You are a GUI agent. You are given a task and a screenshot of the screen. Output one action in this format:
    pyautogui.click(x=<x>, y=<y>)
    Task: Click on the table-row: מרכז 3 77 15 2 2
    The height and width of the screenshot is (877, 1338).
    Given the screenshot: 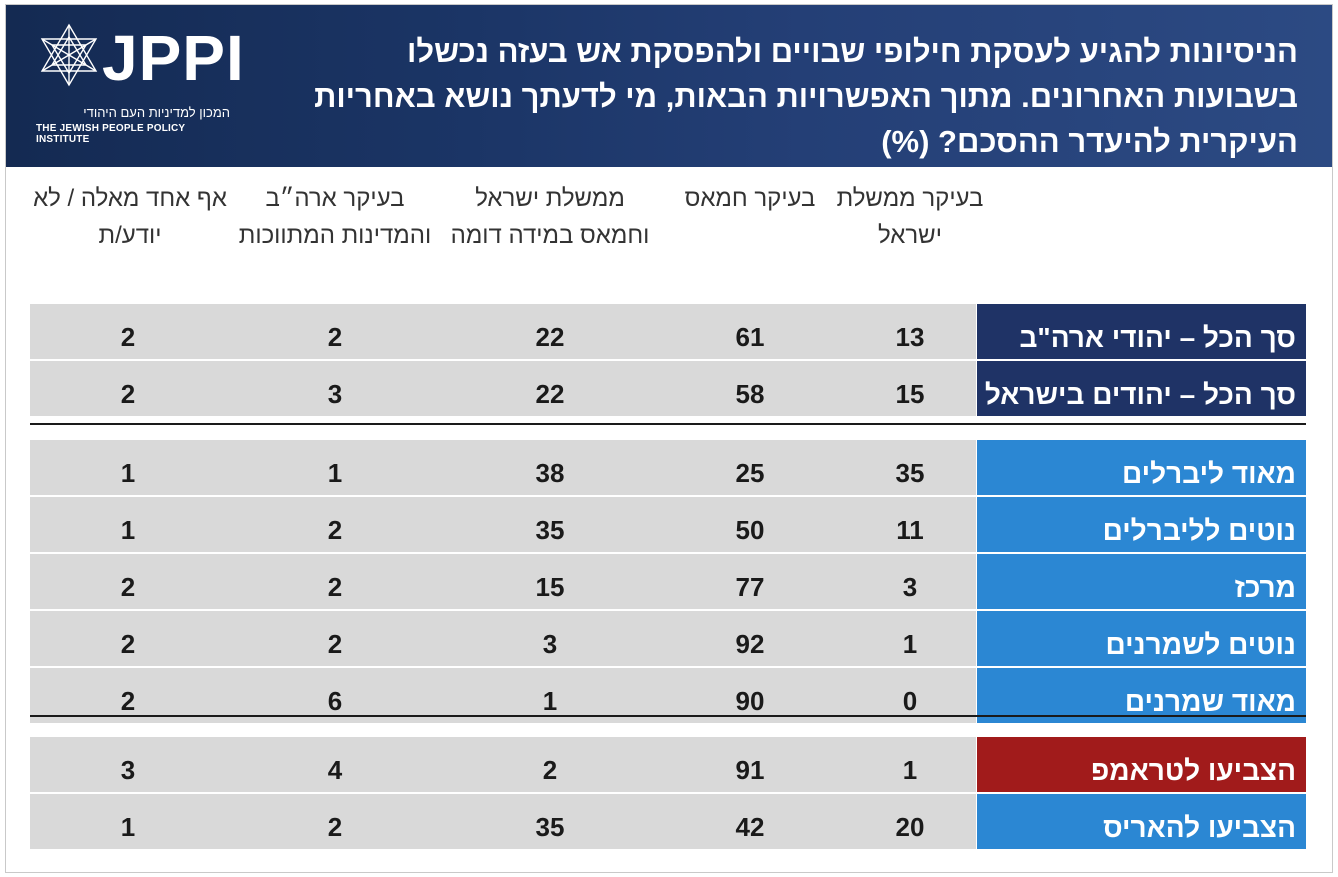 What is the action you would take?
    pyautogui.click(x=668, y=581)
    